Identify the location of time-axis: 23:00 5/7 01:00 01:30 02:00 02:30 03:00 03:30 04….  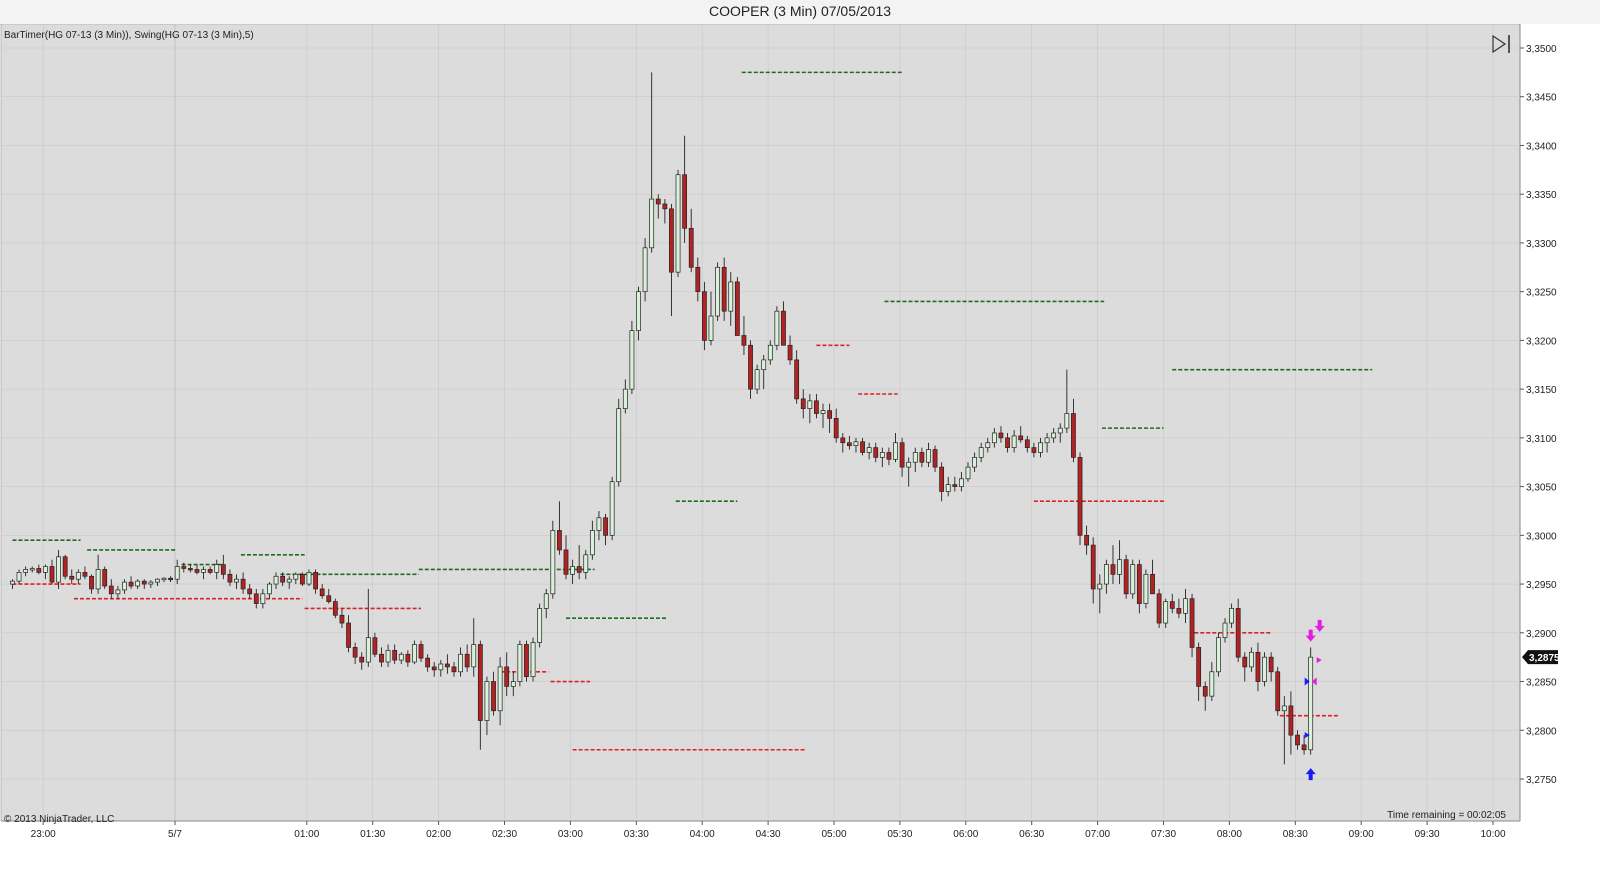
(768, 830).